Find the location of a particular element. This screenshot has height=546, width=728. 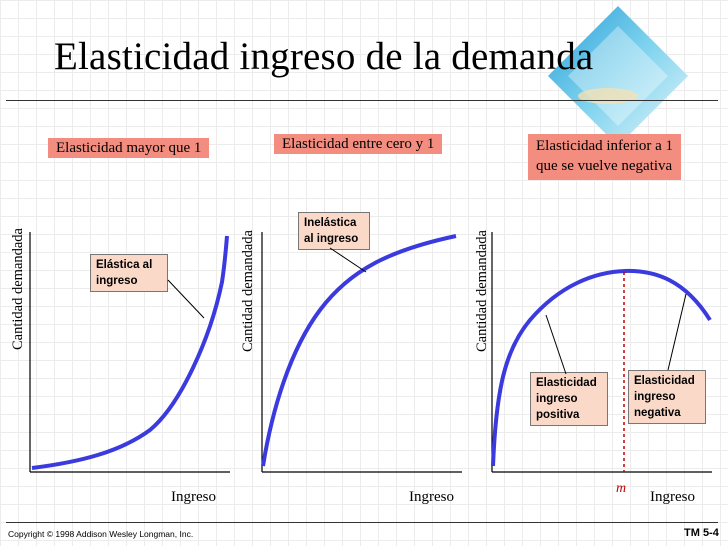

panel3-right-callout-pointer is located at coordinates (677, 332).